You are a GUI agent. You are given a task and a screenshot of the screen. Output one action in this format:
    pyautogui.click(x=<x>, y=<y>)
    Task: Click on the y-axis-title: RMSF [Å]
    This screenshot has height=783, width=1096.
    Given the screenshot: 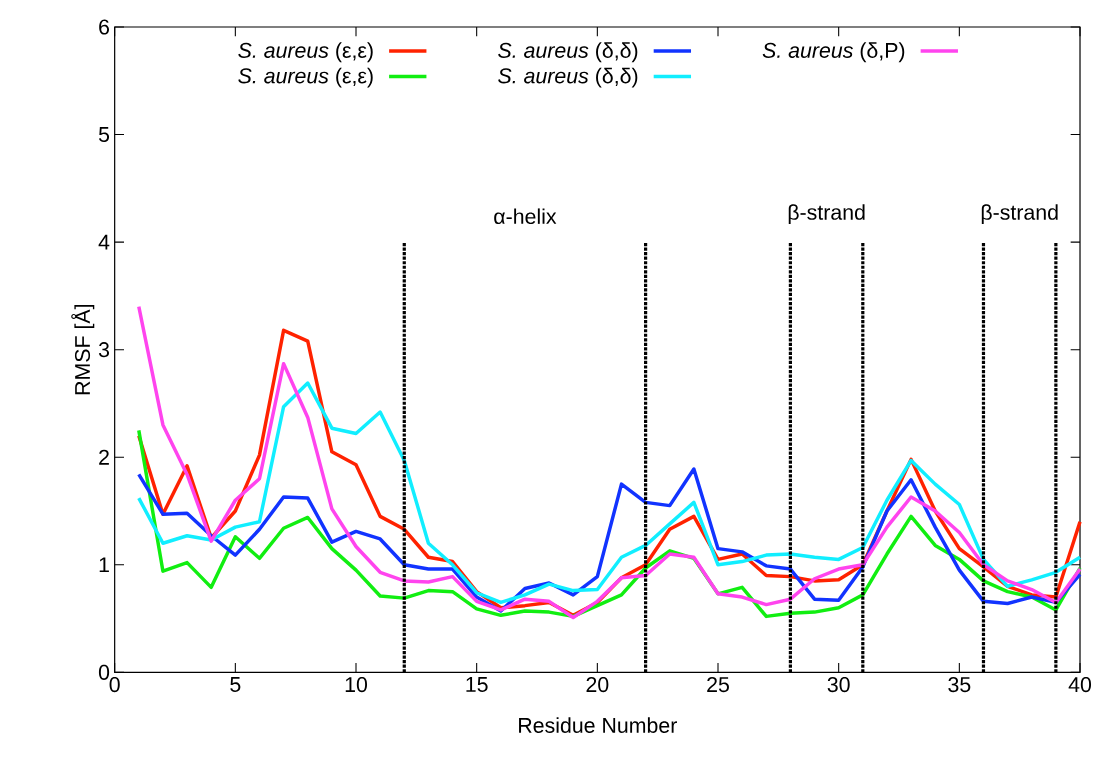 What is the action you would take?
    pyautogui.click(x=83, y=349)
    